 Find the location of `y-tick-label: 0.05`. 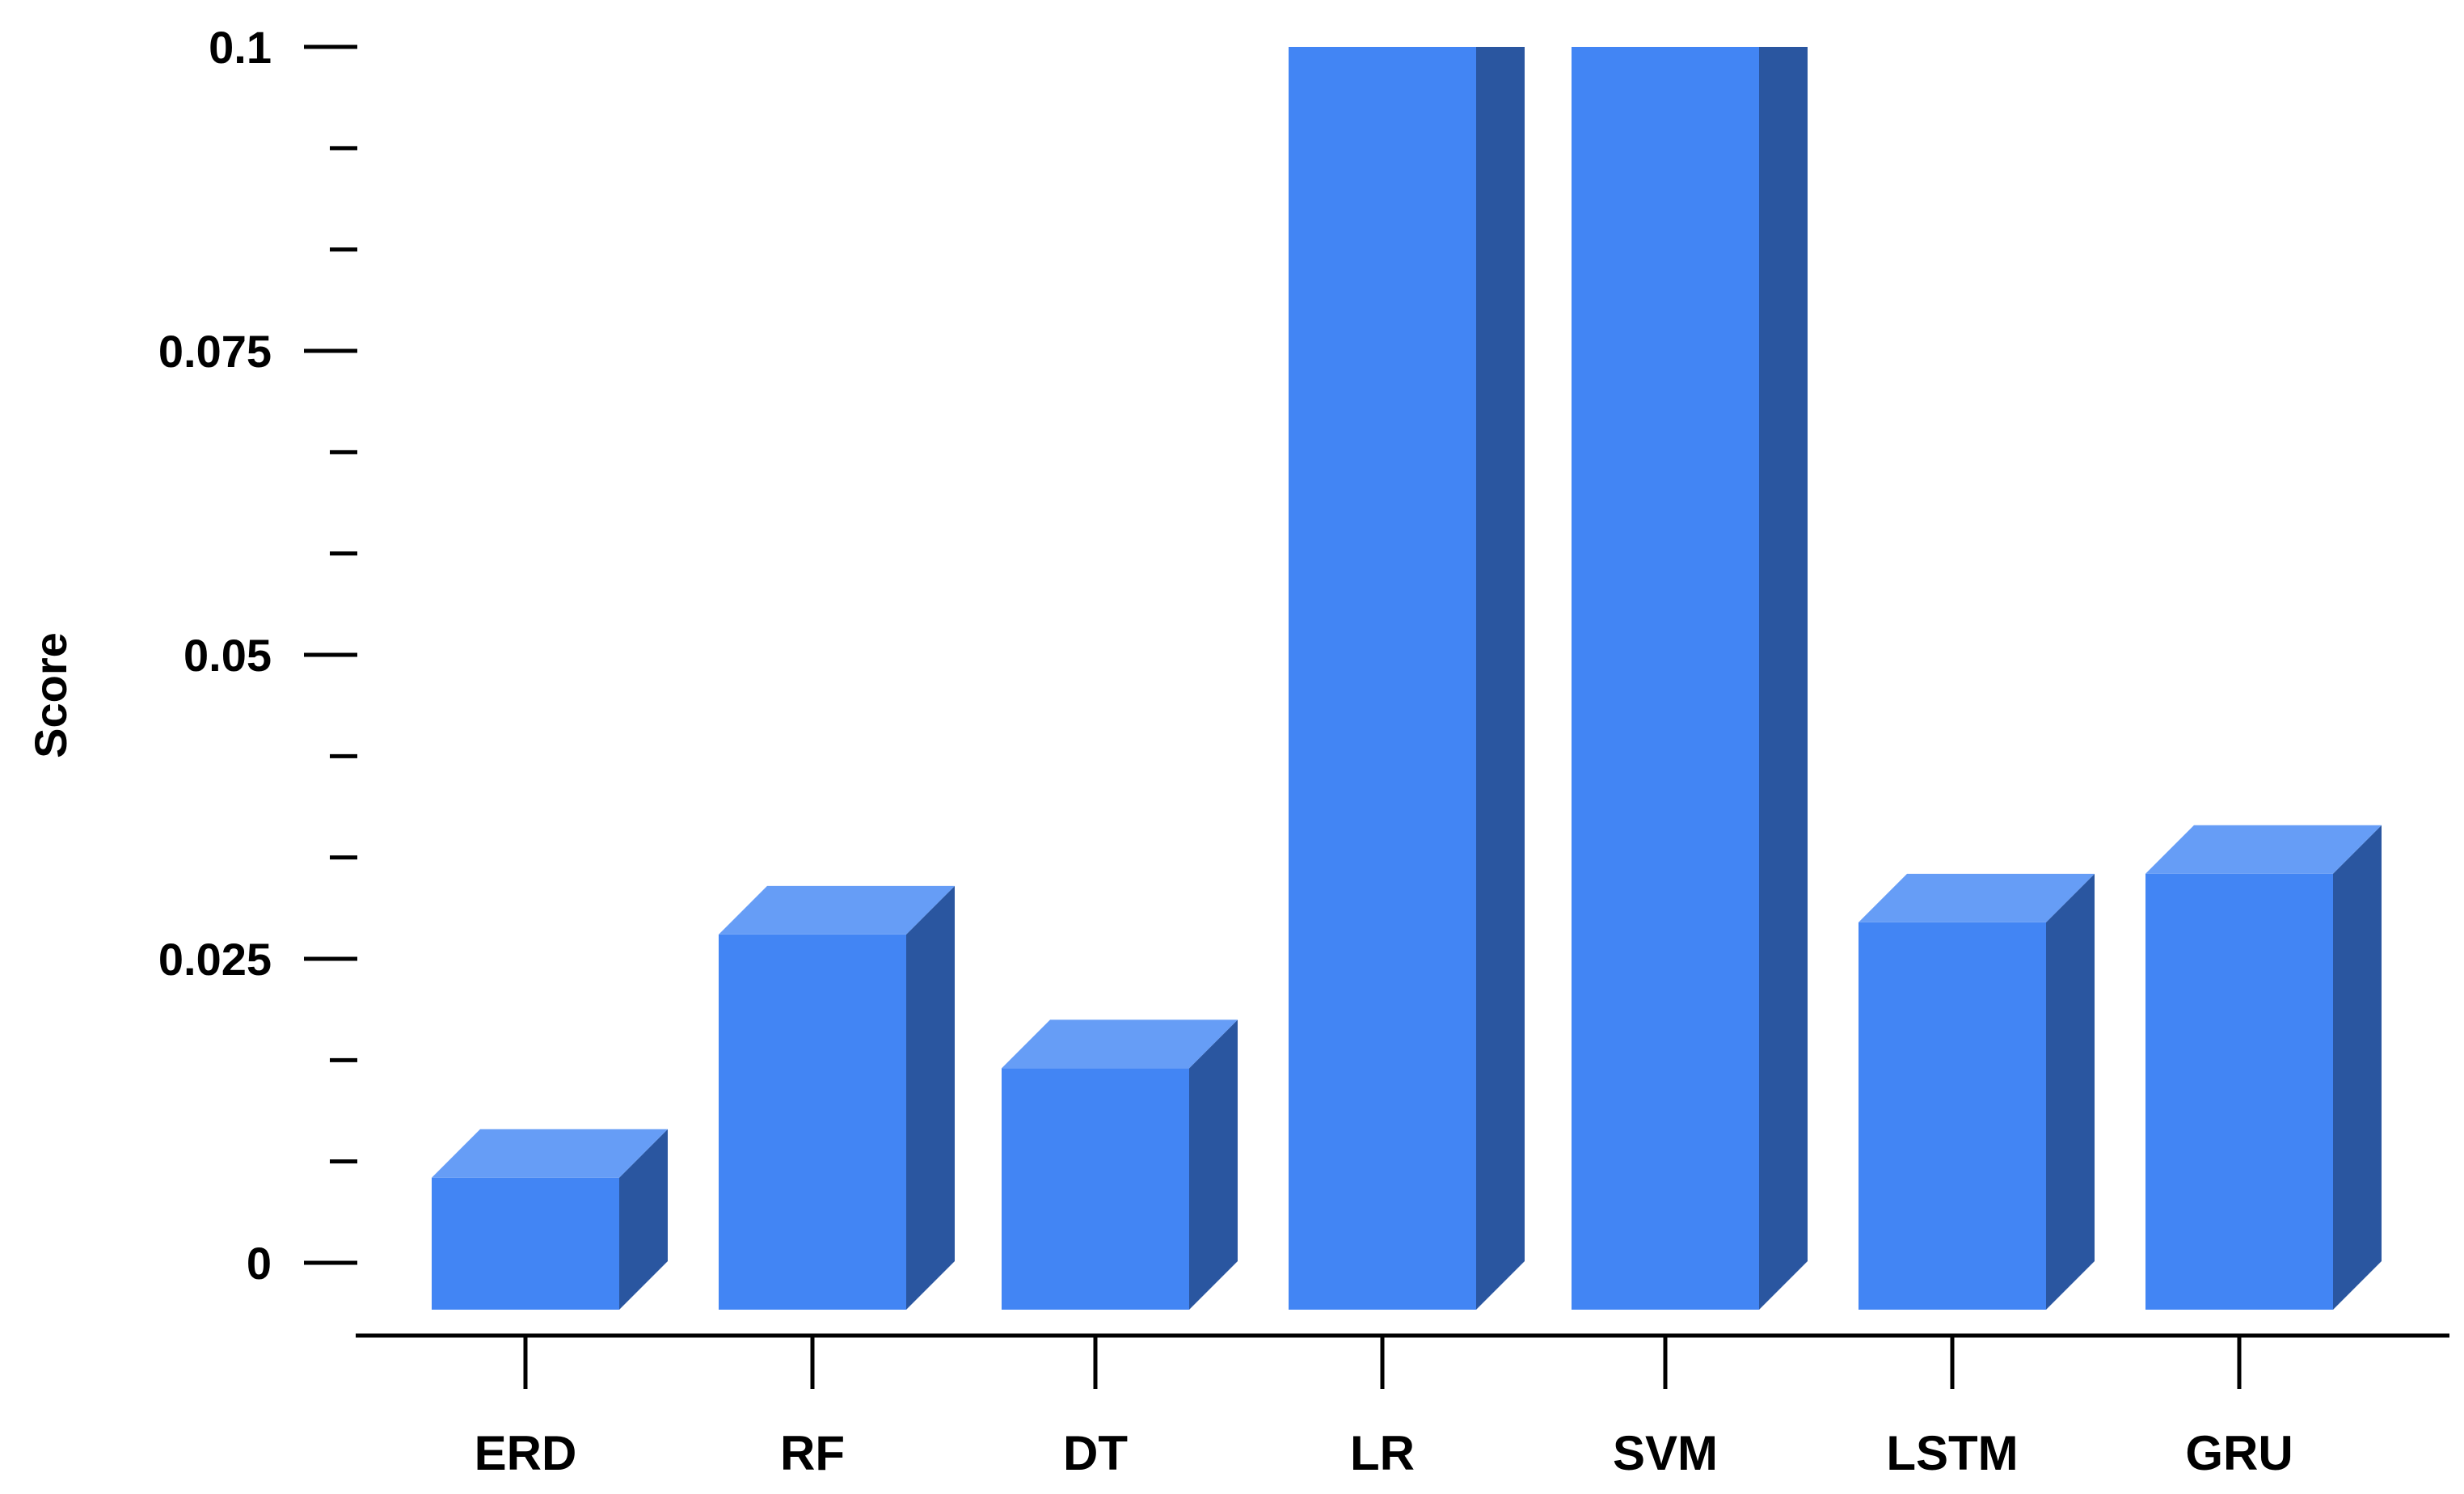

y-tick-label: 0.05 is located at coordinates (228, 655).